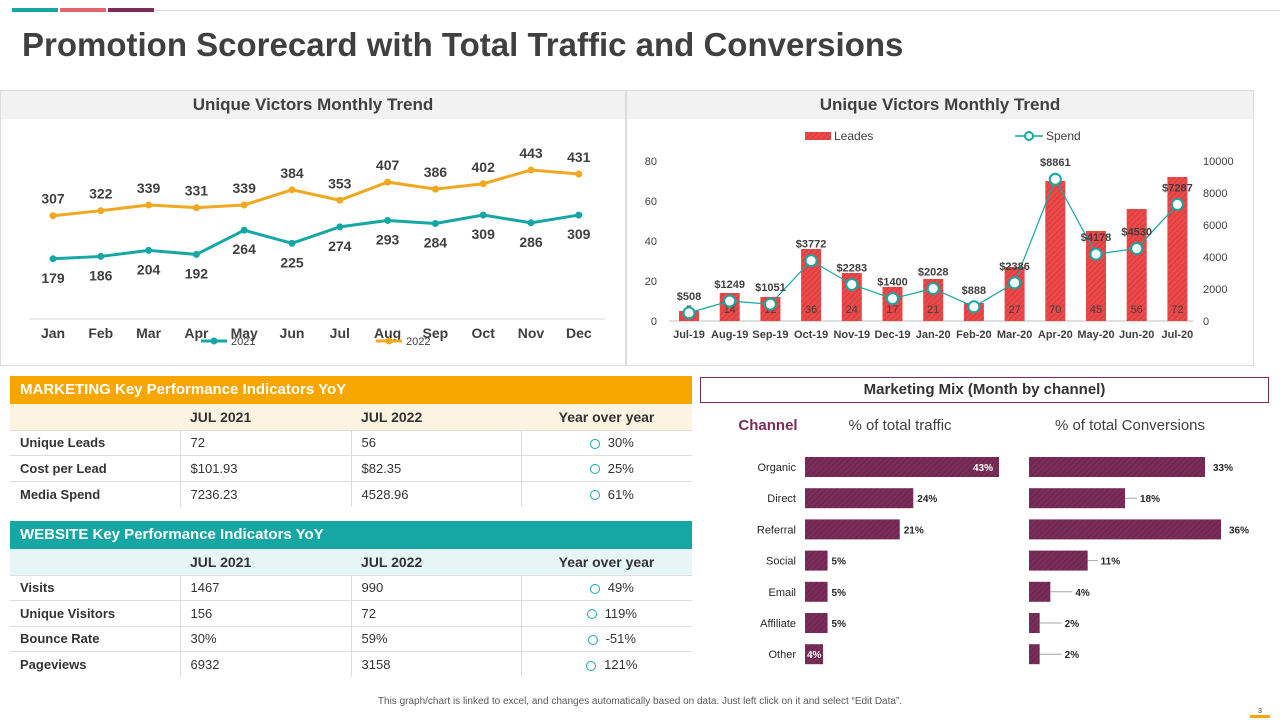 The width and height of the screenshot is (1280, 720). Describe the element at coordinates (1095, 335) in the screenshot. I see `x-tick-label: May-20` at that location.